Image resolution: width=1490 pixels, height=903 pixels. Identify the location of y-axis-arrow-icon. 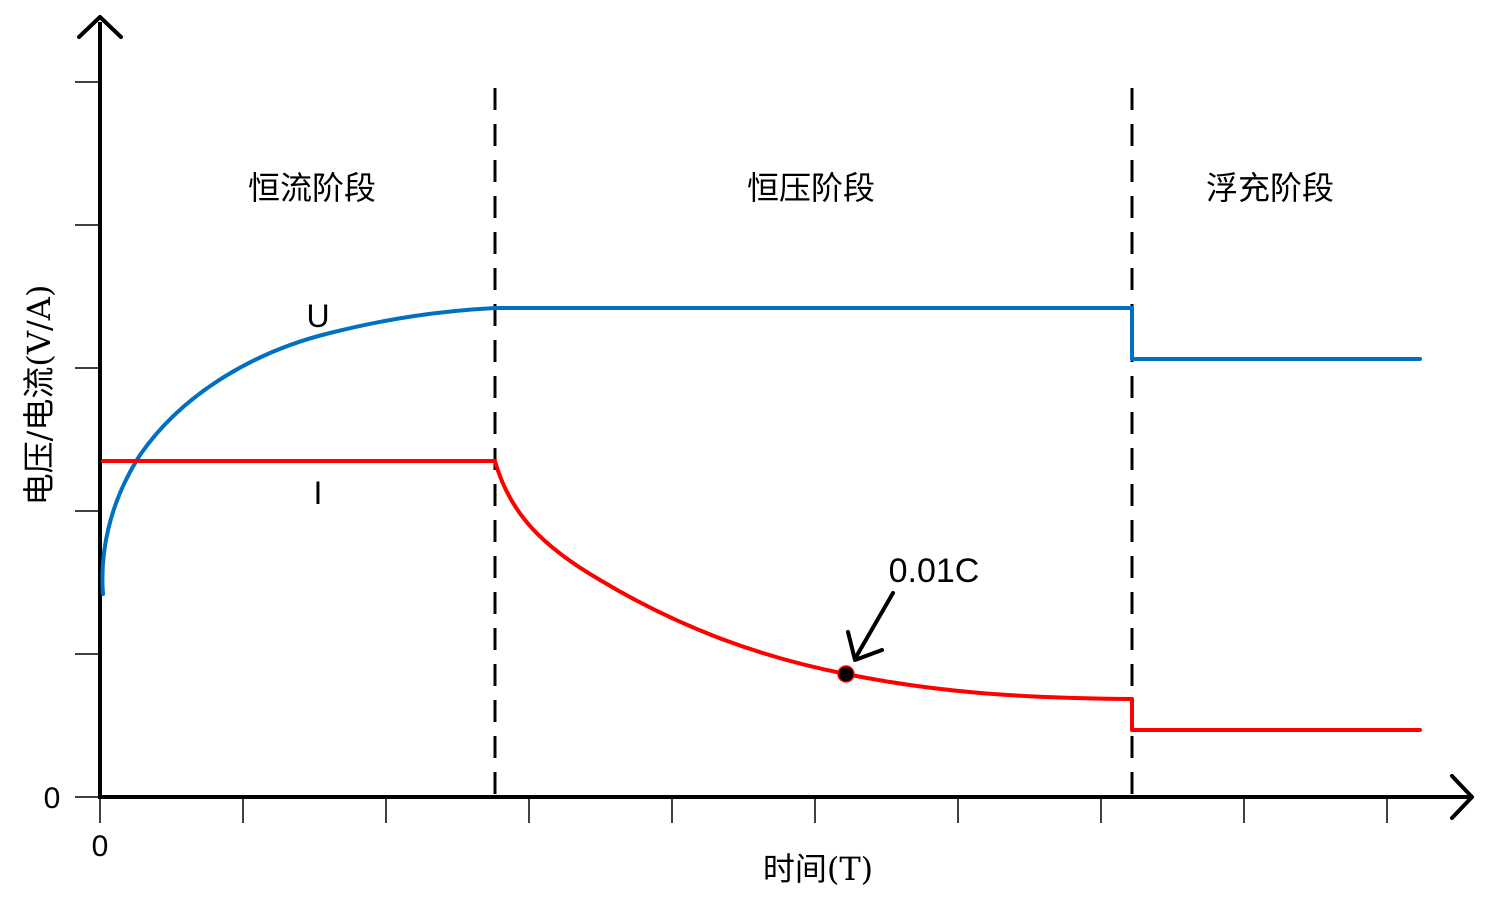
(100, 27).